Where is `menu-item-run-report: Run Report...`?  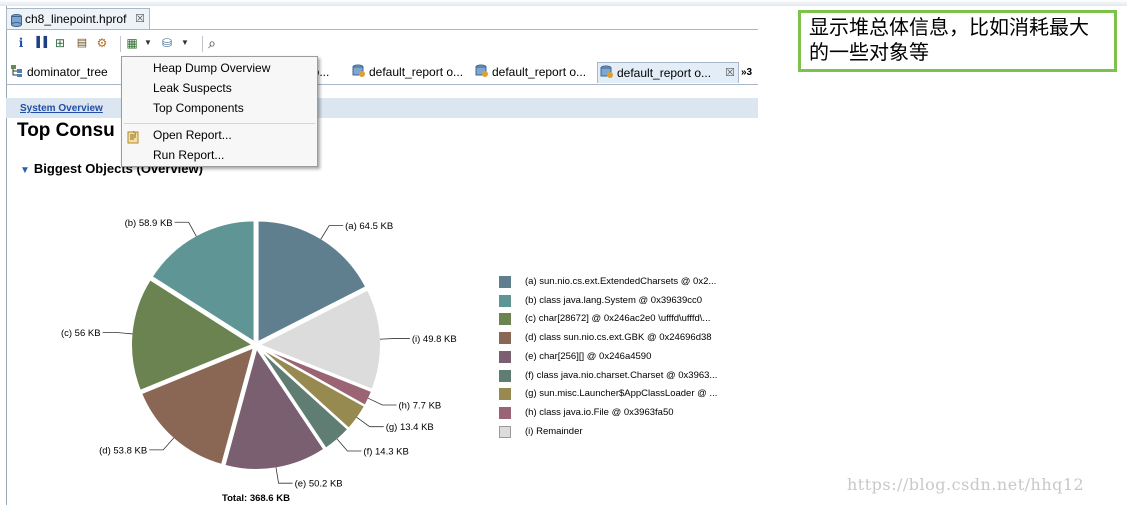 menu-item-run-report: Run Report... is located at coordinates (189, 155).